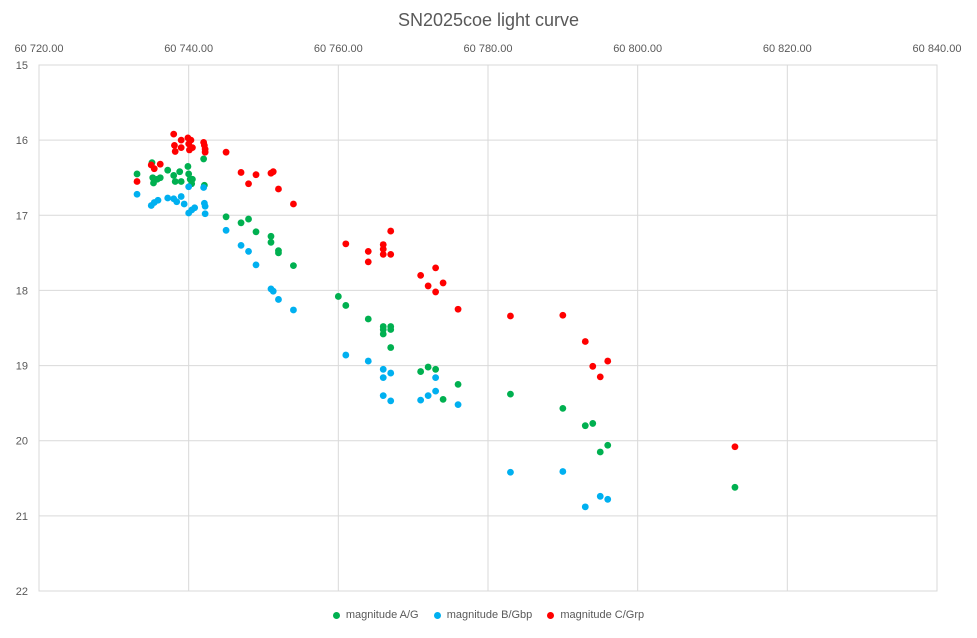  Describe the element at coordinates (188, 49) in the screenshot. I see `x-tick-label: 60 740.00` at that location.